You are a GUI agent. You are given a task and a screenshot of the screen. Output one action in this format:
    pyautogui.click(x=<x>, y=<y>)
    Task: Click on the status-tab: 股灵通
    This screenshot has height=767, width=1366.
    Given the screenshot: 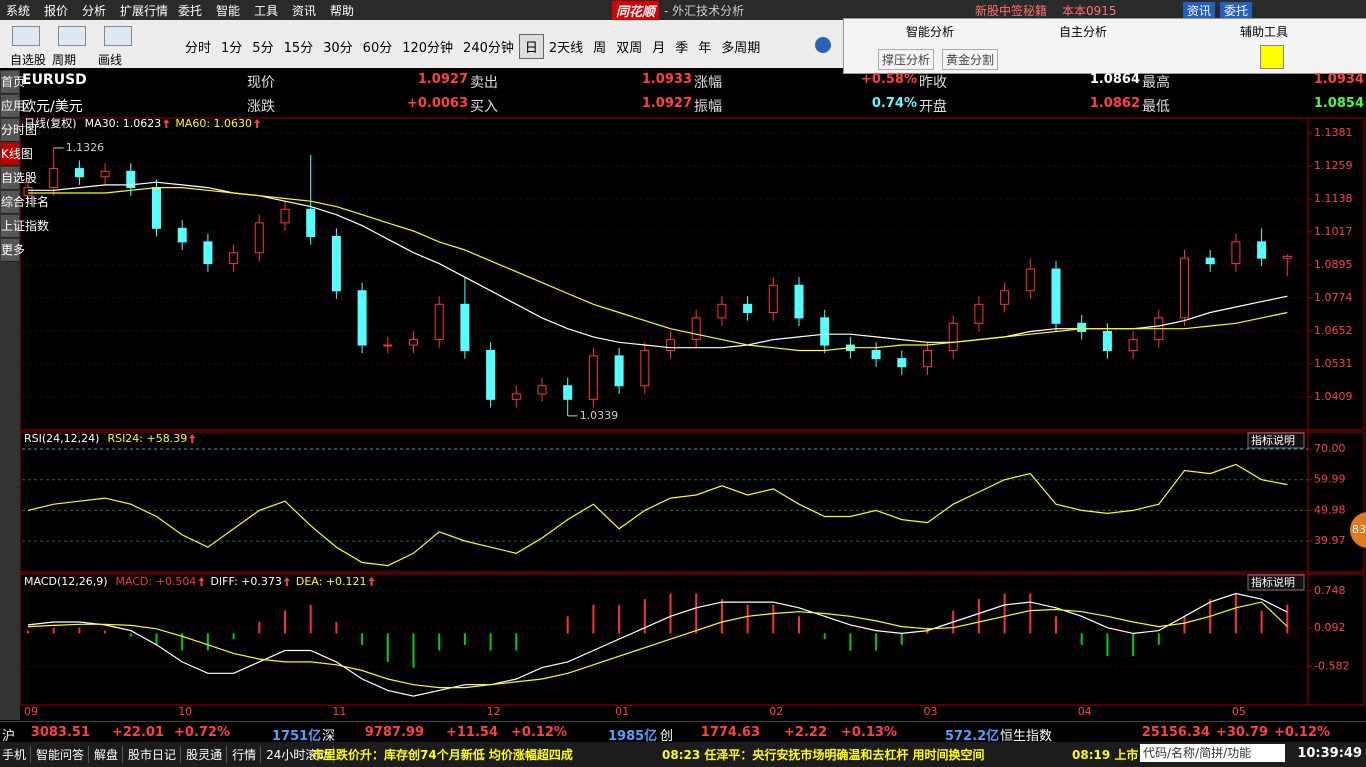 What is the action you would take?
    pyautogui.click(x=207, y=754)
    